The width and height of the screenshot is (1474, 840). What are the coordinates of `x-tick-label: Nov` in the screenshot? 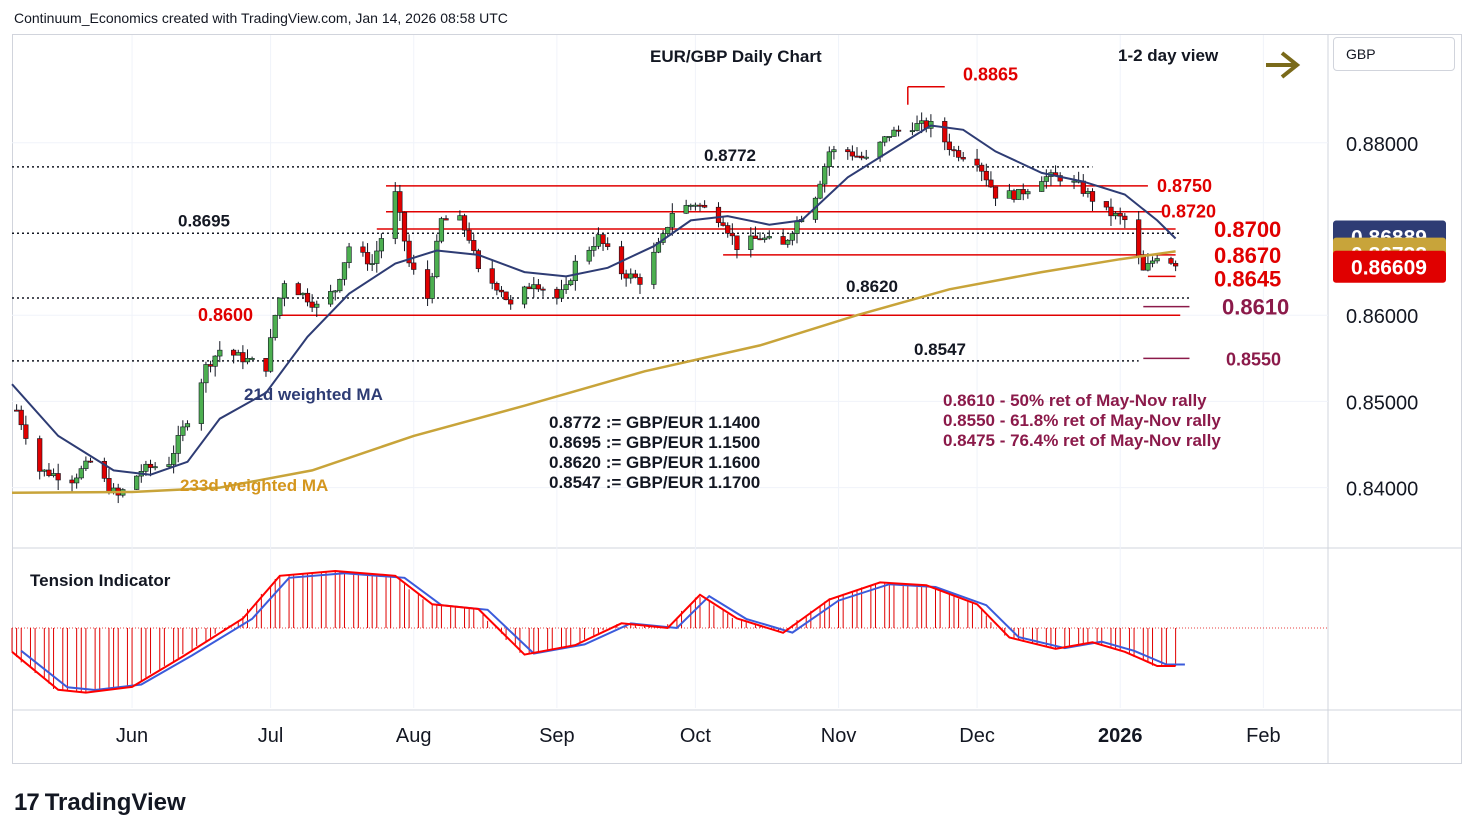 It's located at (839, 736).